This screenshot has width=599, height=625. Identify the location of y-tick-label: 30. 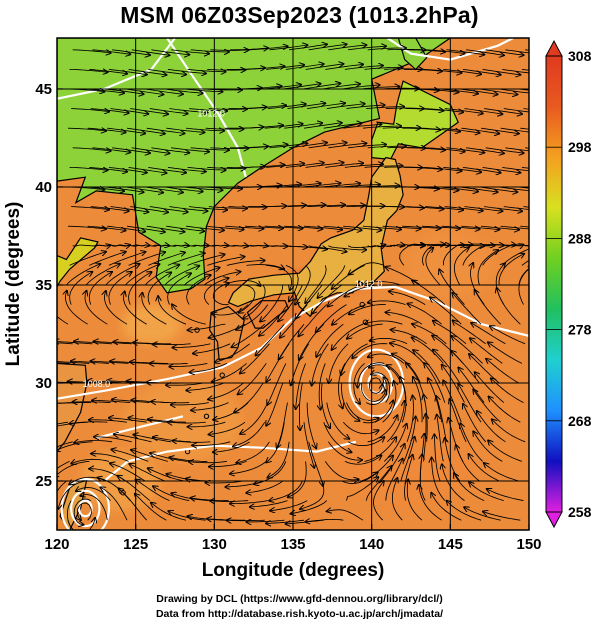
(43, 383).